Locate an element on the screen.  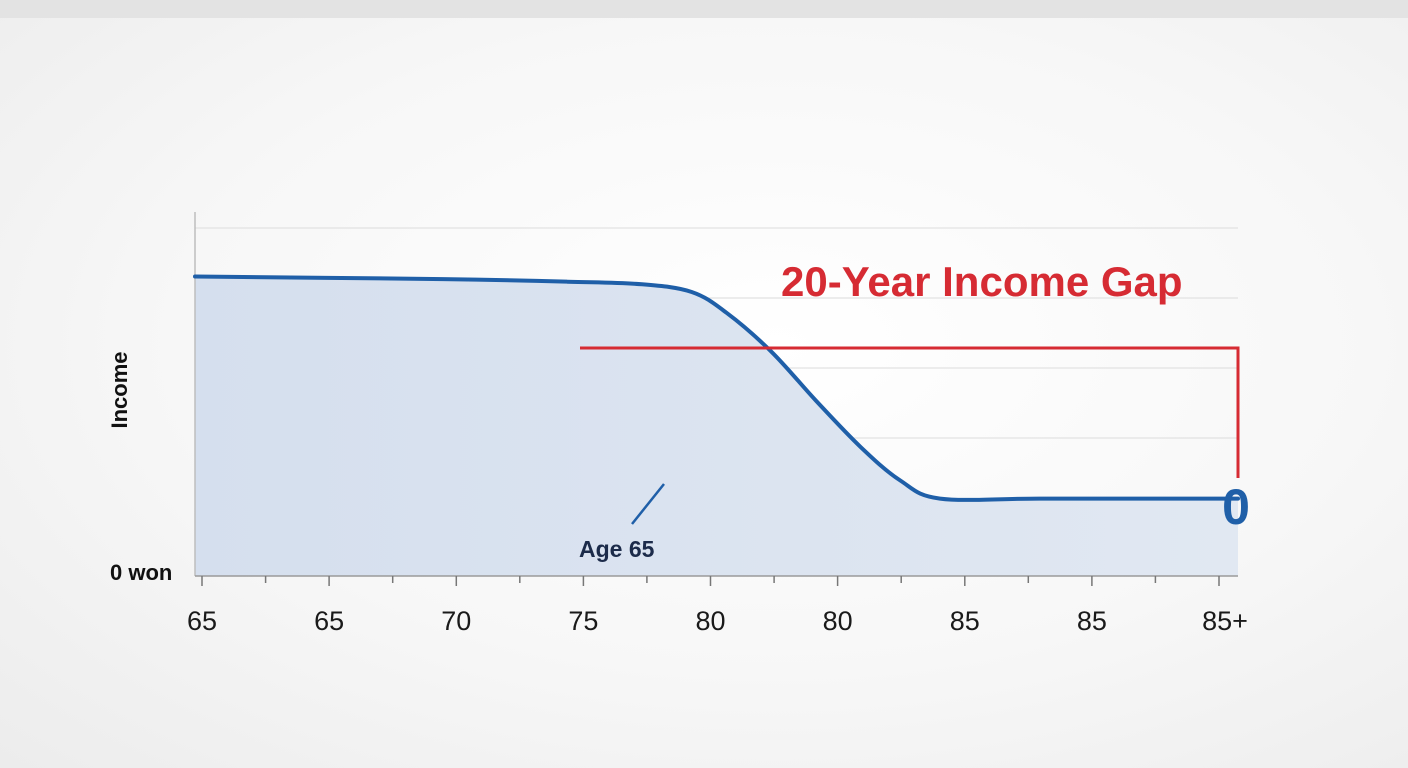
income-gap-bracket is located at coordinates (910, 412).